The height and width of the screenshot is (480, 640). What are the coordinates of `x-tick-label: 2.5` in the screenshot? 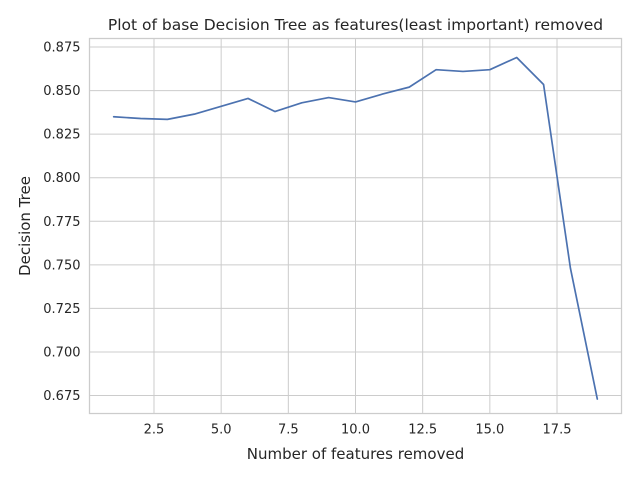 It's located at (154, 430).